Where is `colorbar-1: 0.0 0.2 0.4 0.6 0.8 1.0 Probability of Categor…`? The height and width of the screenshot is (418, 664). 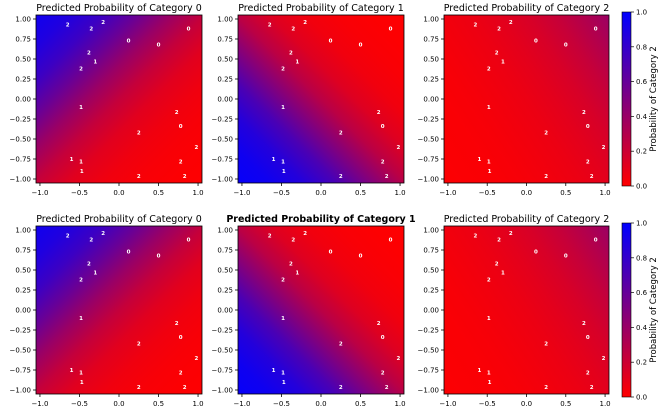 colorbar-1: 0.0 0.2 0.4 0.6 0.8 1.0 Probability of Categor… is located at coordinates (640, 311).